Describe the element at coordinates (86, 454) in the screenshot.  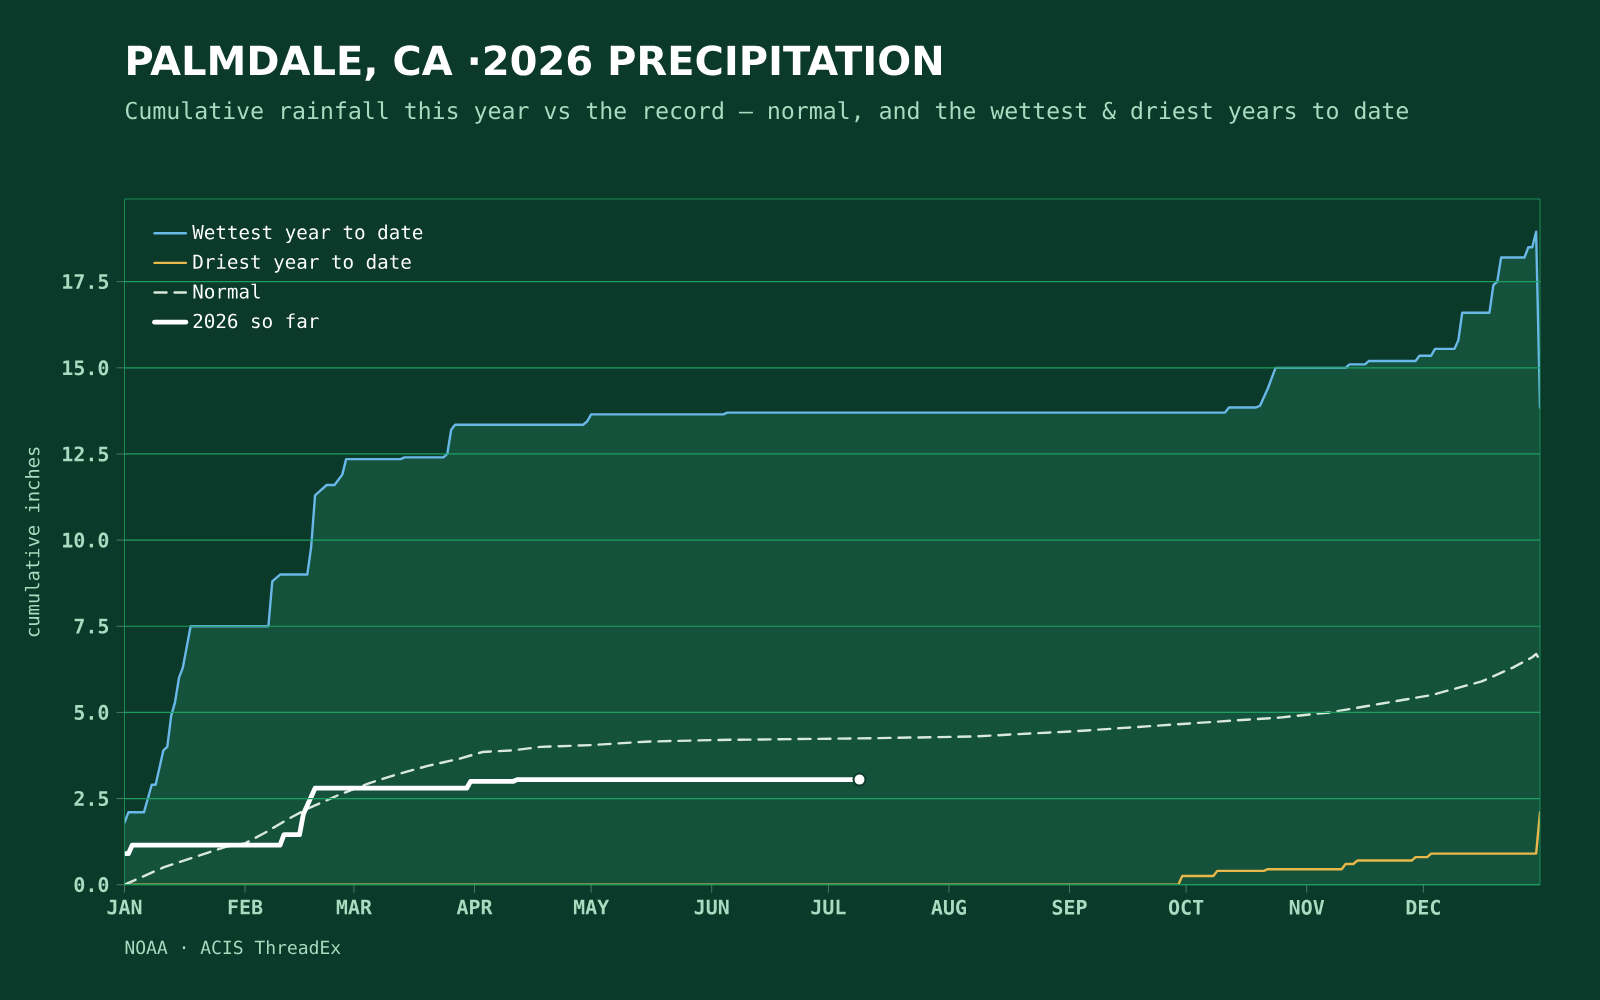
I see `y-tick-label: 12.5` at that location.